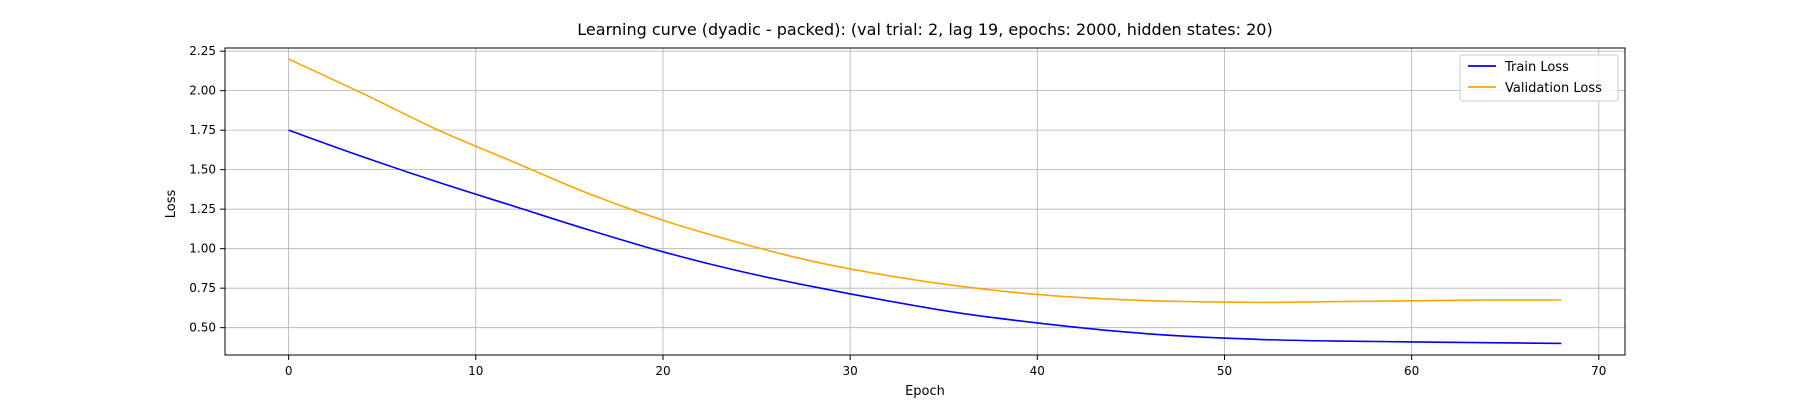 This screenshot has height=400, width=1800. I want to click on x-tick-label: 50, so click(1224, 371).